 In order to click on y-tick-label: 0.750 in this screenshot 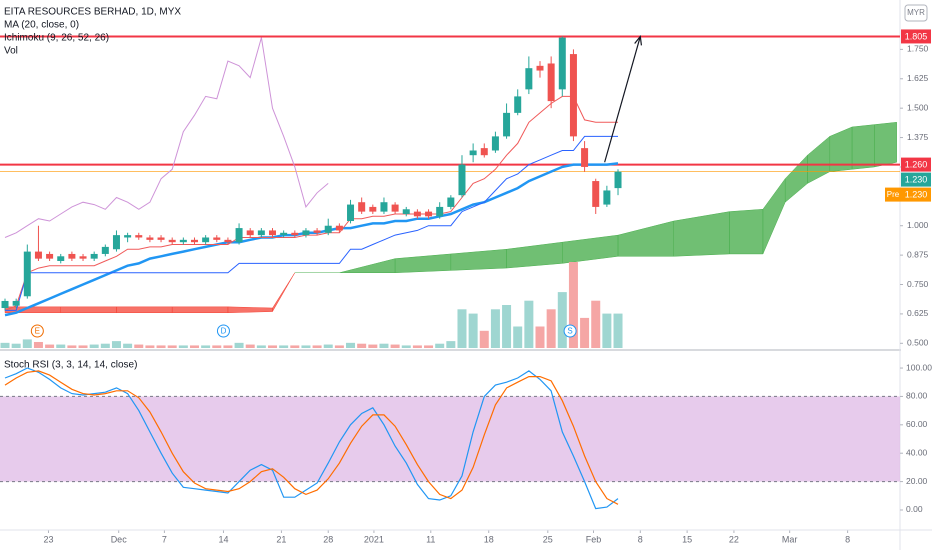, I will do `click(918, 284)`.